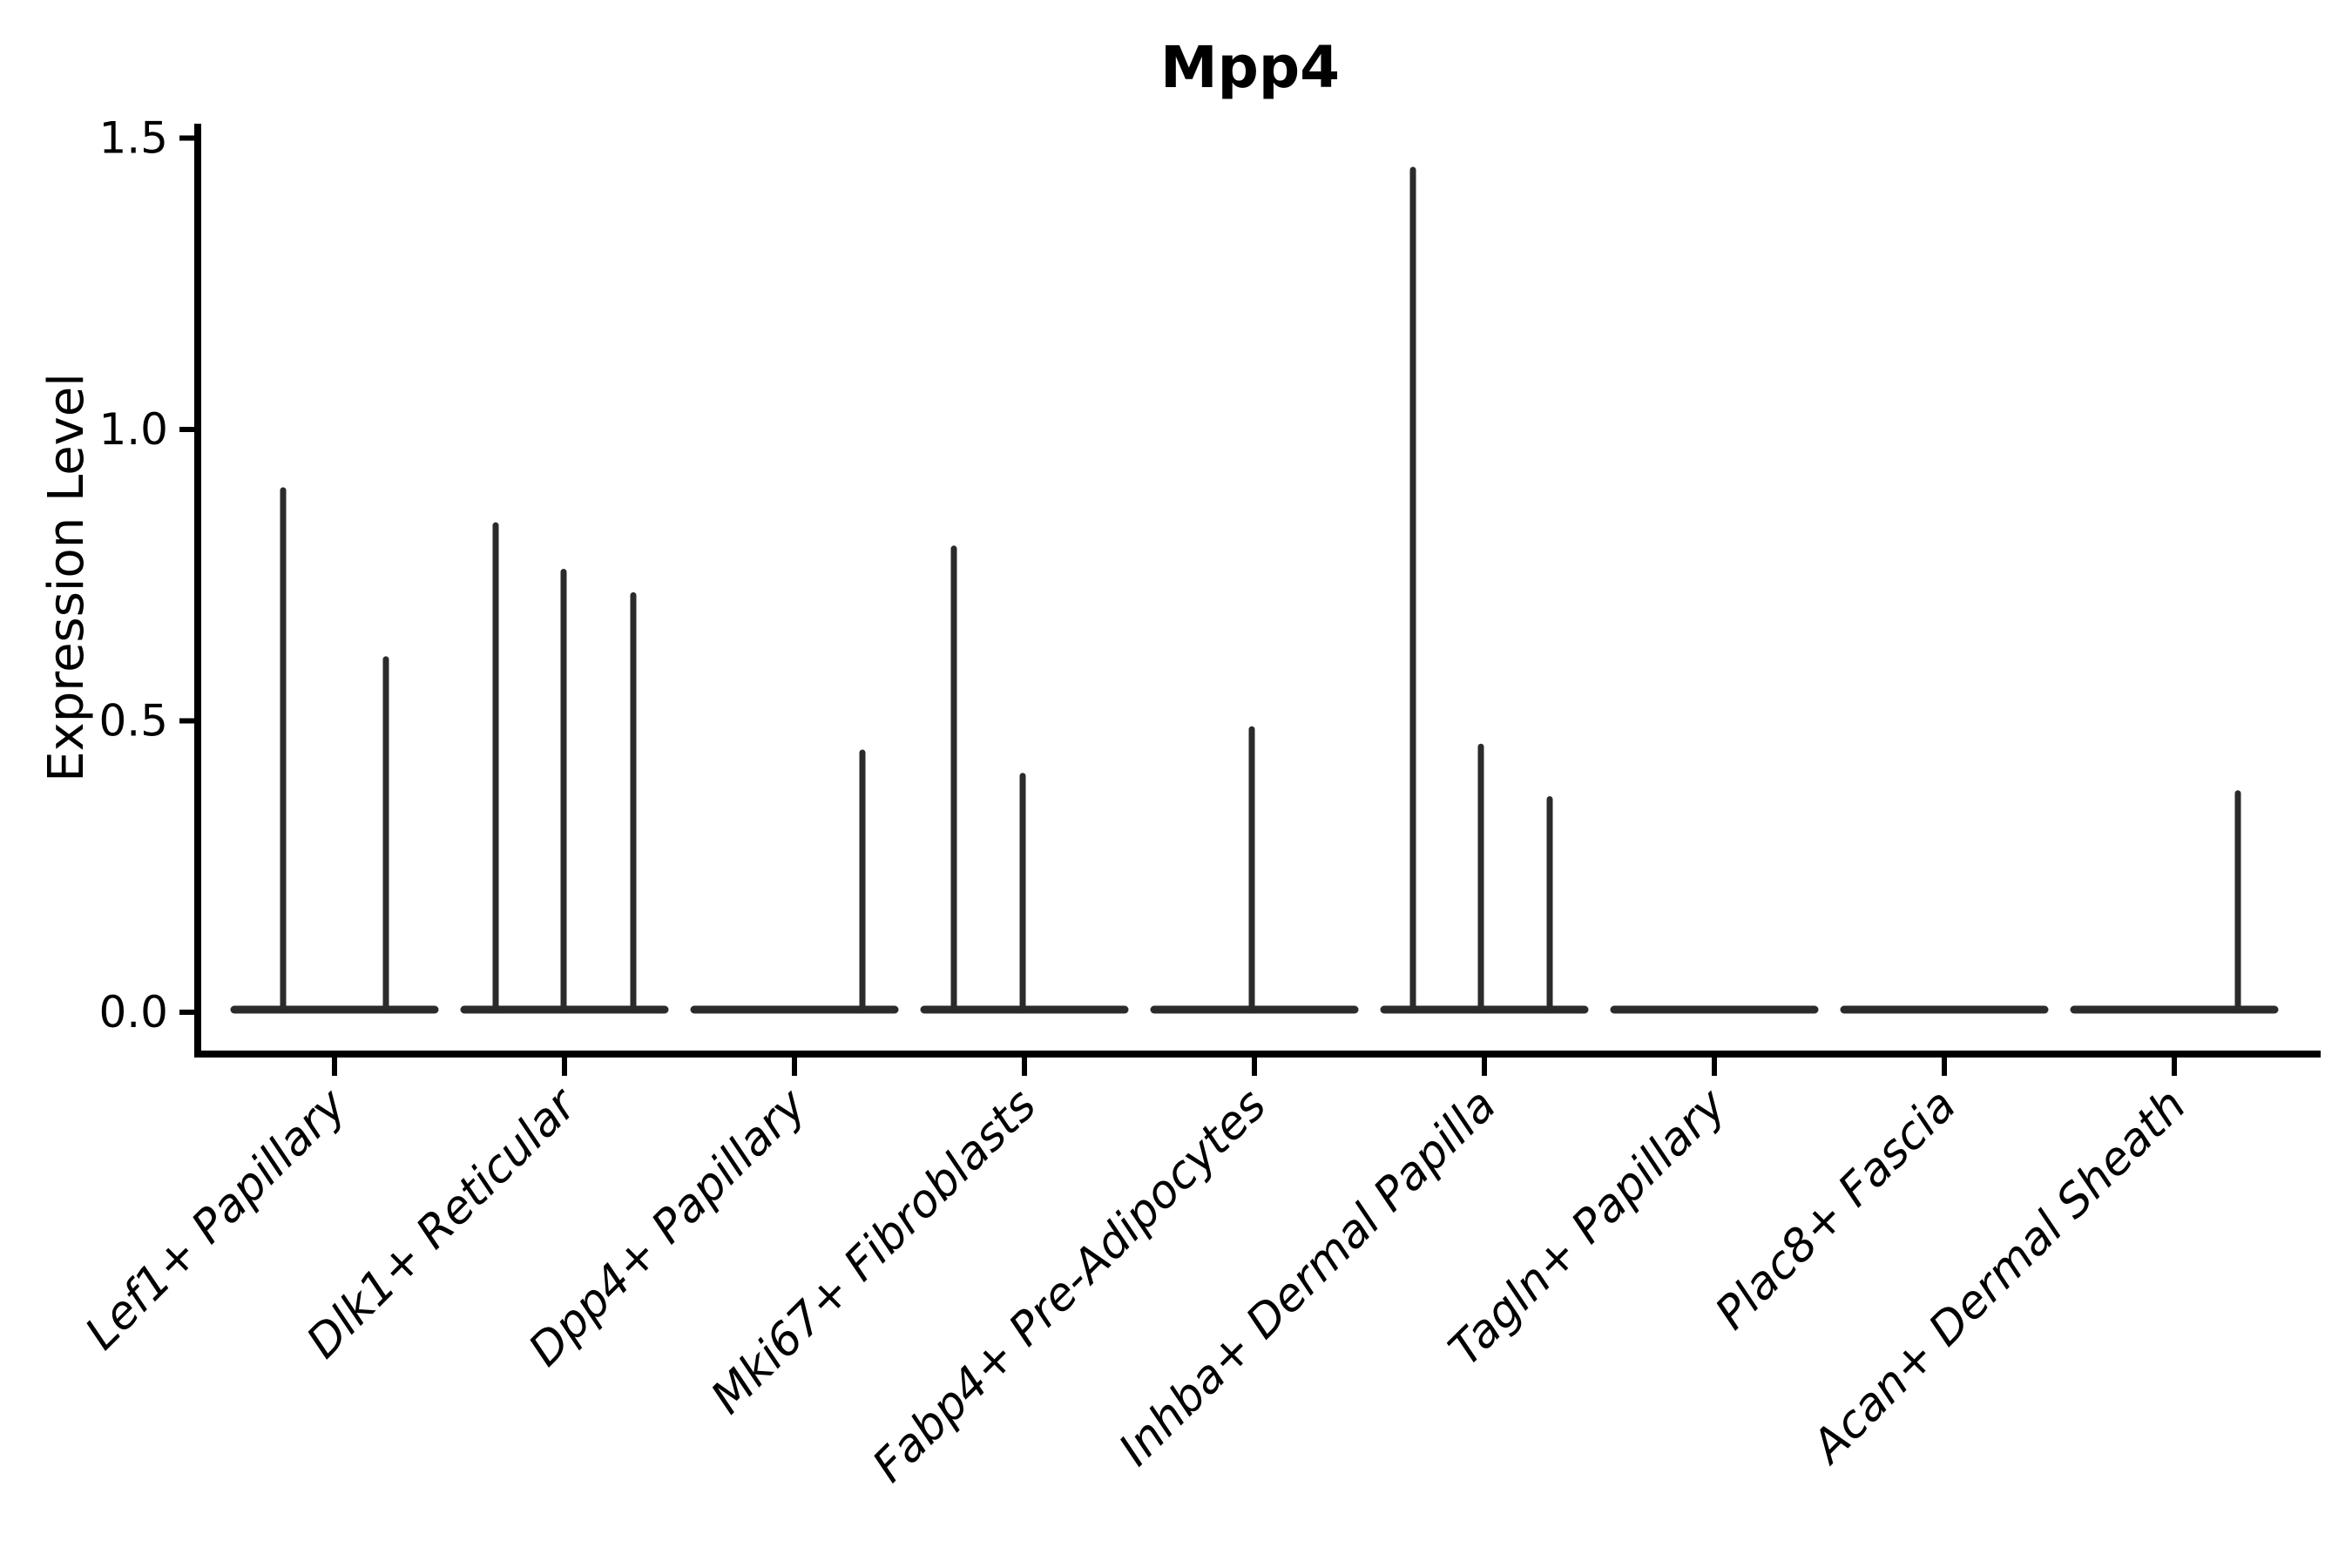  I want to click on x-tick-label: Fabp4+ Pre-Adipocytes, so click(1070, 1286).